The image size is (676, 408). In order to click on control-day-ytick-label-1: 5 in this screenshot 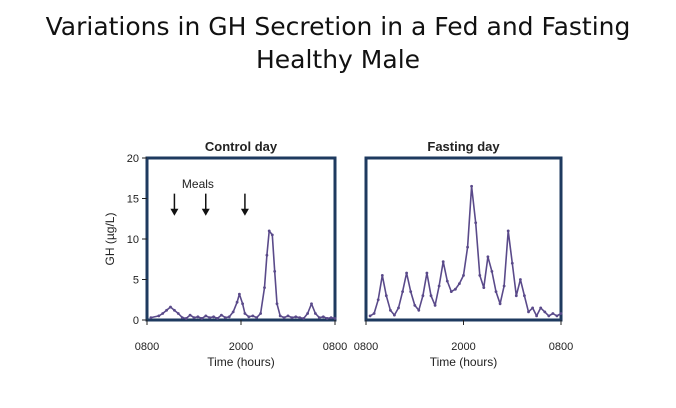, I will do `click(136, 281)`.